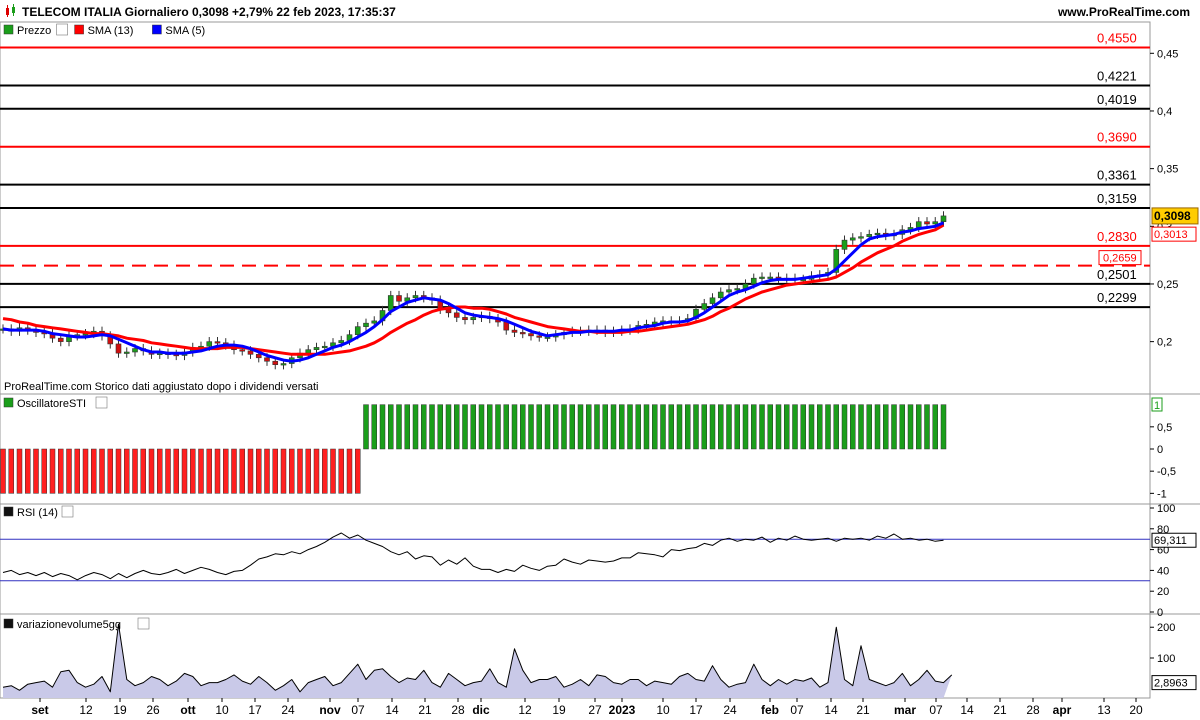 This screenshot has width=1200, height=720. What do you see at coordinates (111, 31) in the screenshot?
I see `legend-item: SMA (13)` at bounding box center [111, 31].